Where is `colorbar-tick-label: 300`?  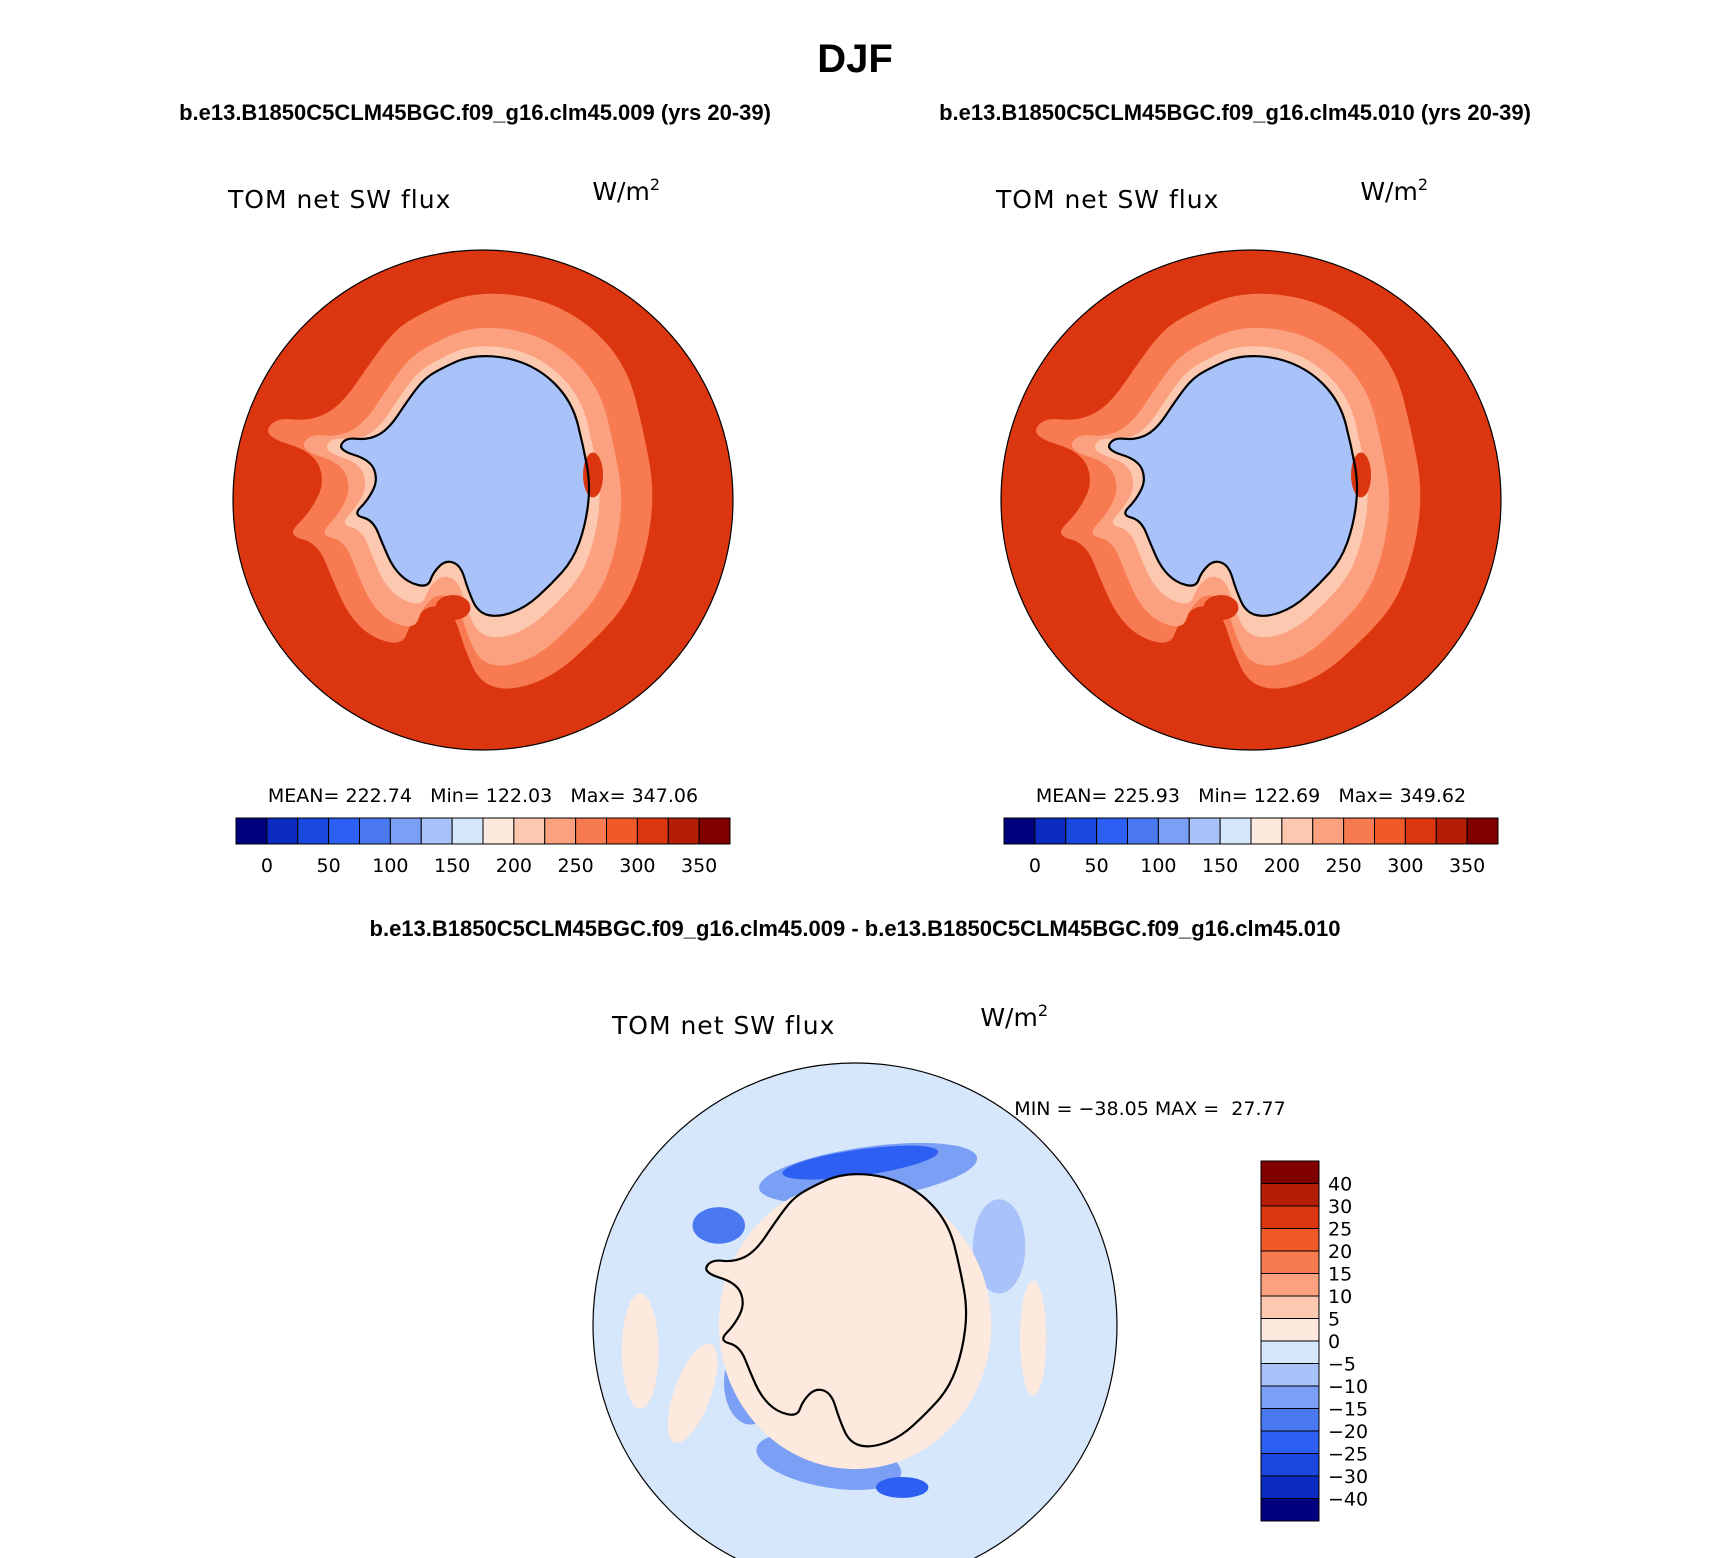
colorbar-tick-label: 300 is located at coordinates (637, 866).